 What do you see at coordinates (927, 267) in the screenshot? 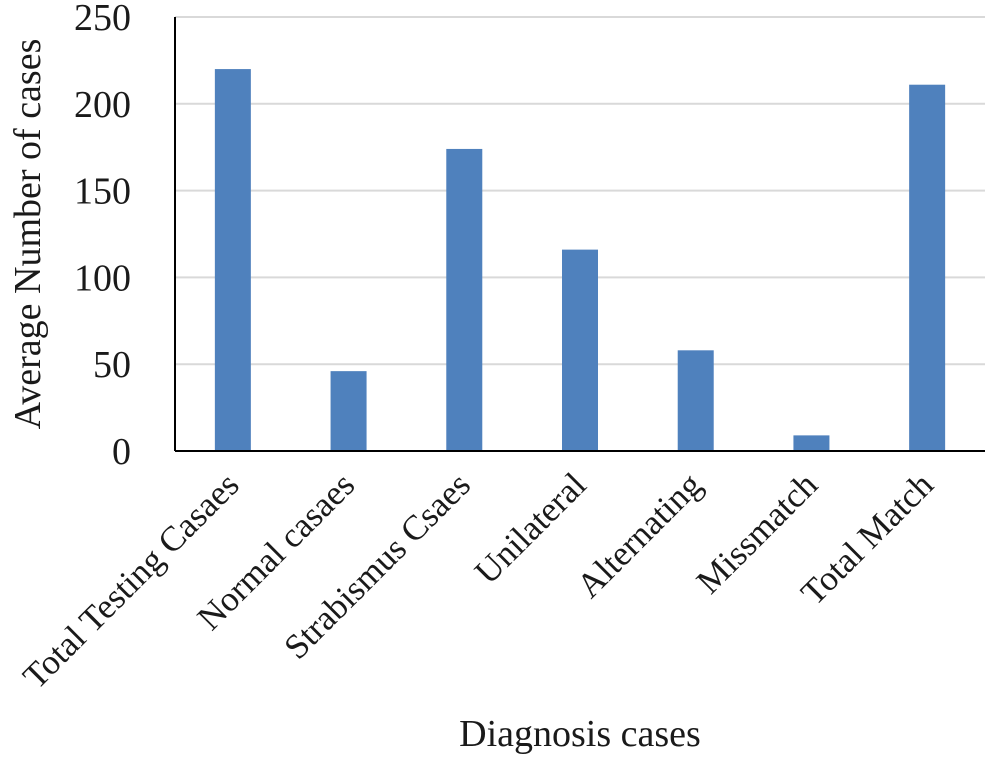
I see `bar-total-match` at bounding box center [927, 267].